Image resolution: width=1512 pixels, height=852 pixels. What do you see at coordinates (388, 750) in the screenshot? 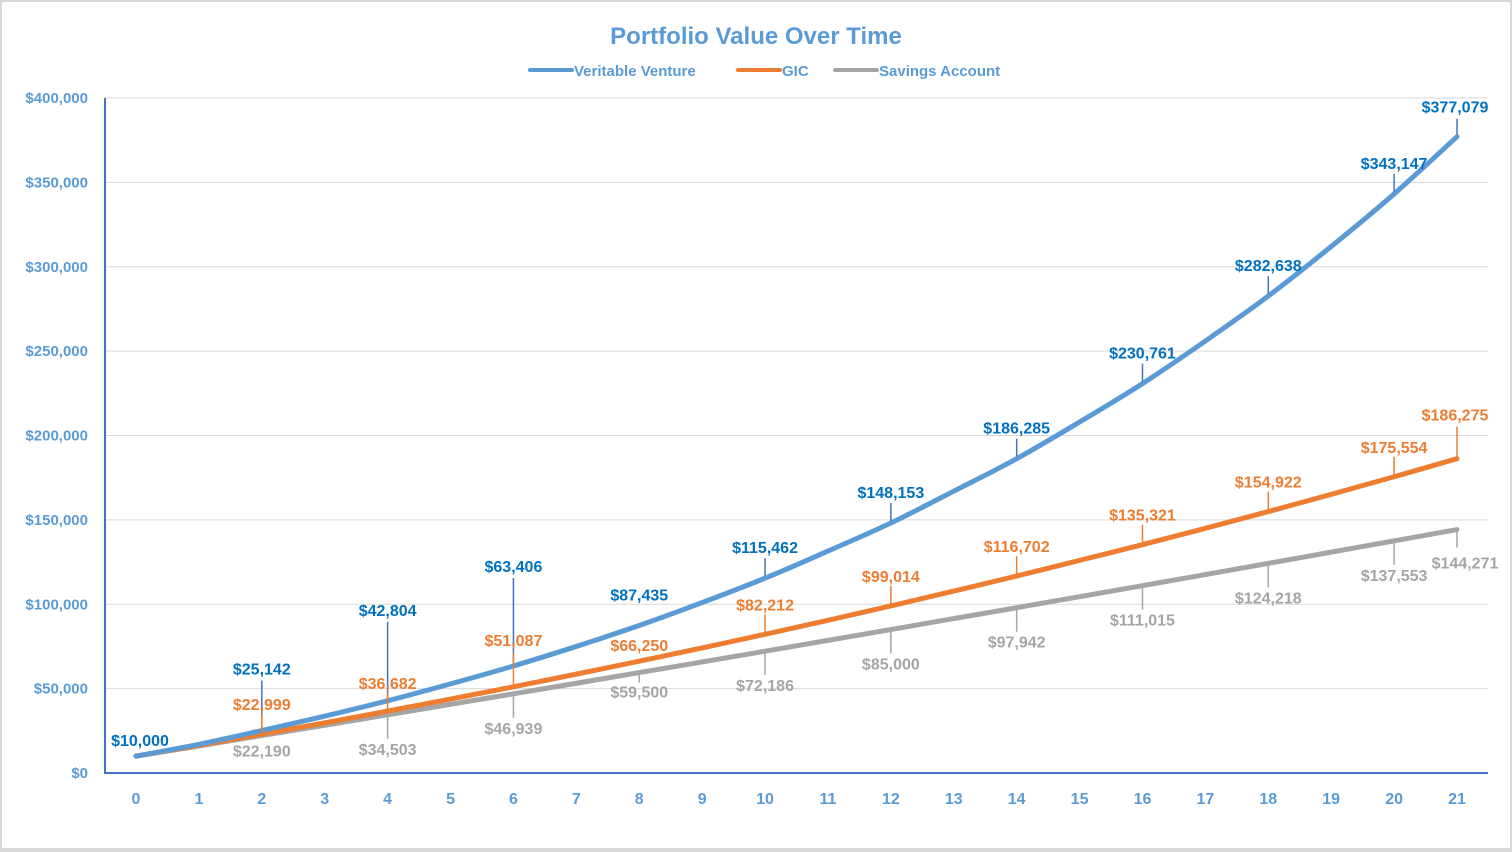
I see `data-label: $34,503` at bounding box center [388, 750].